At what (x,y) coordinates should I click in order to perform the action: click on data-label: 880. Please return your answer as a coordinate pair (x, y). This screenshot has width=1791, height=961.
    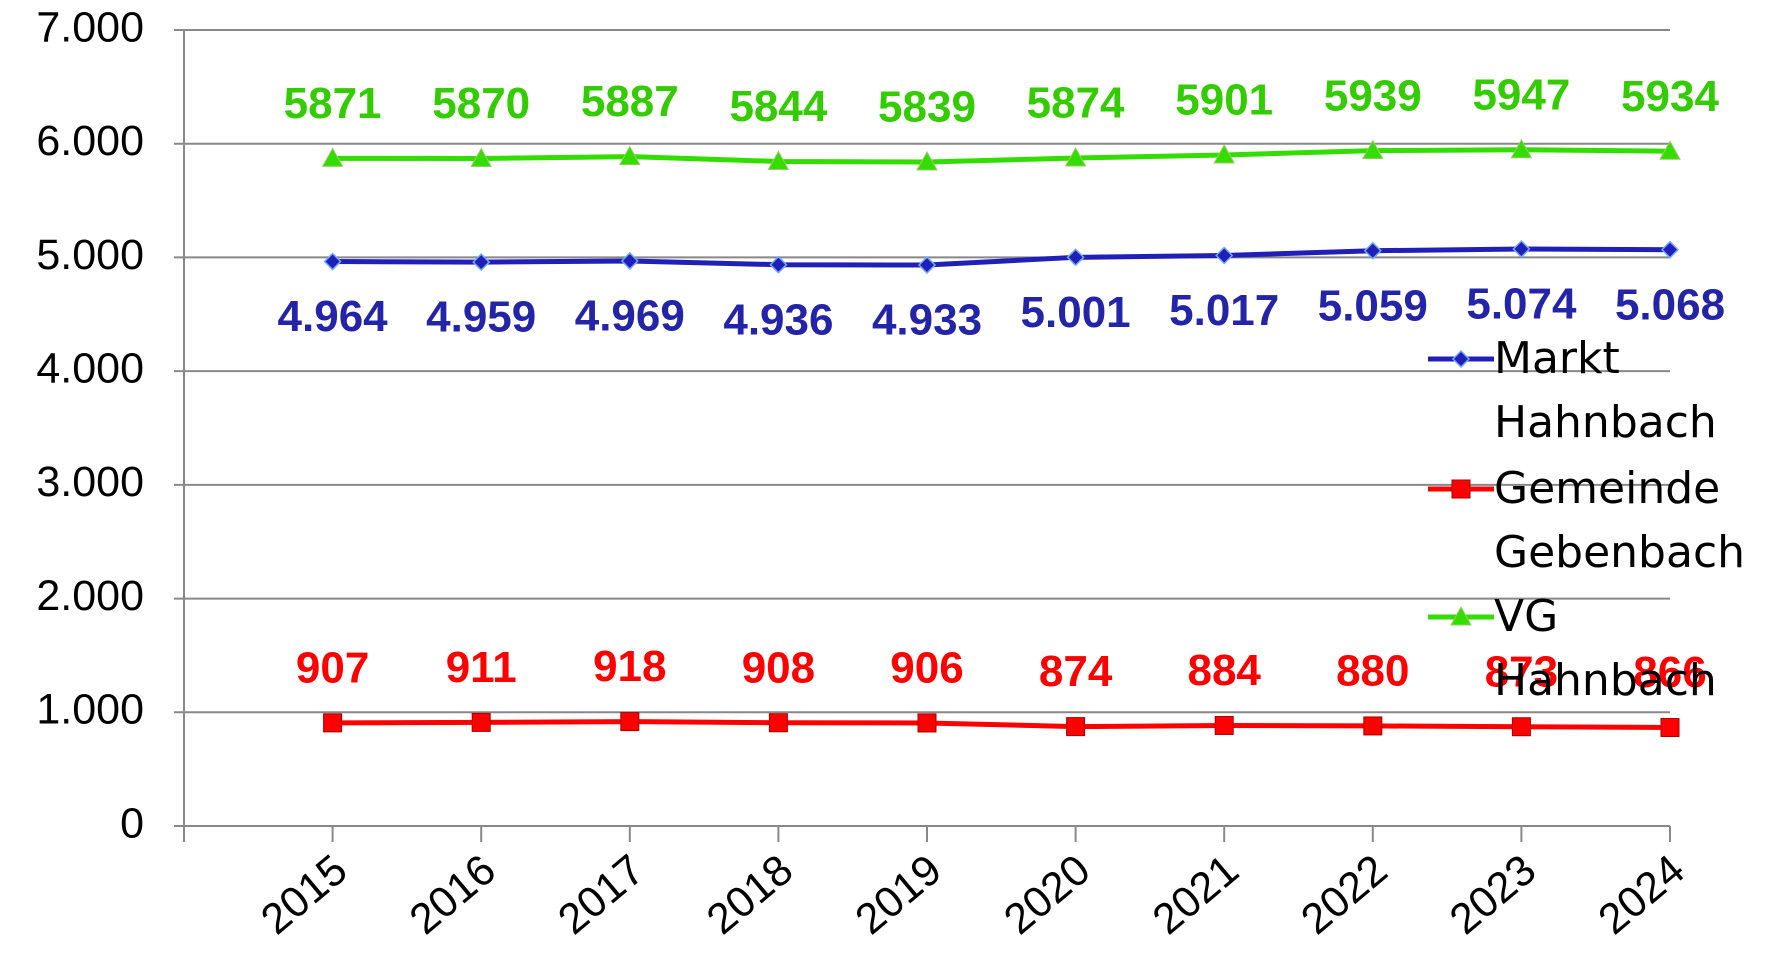
    Looking at the image, I should click on (1372, 671).